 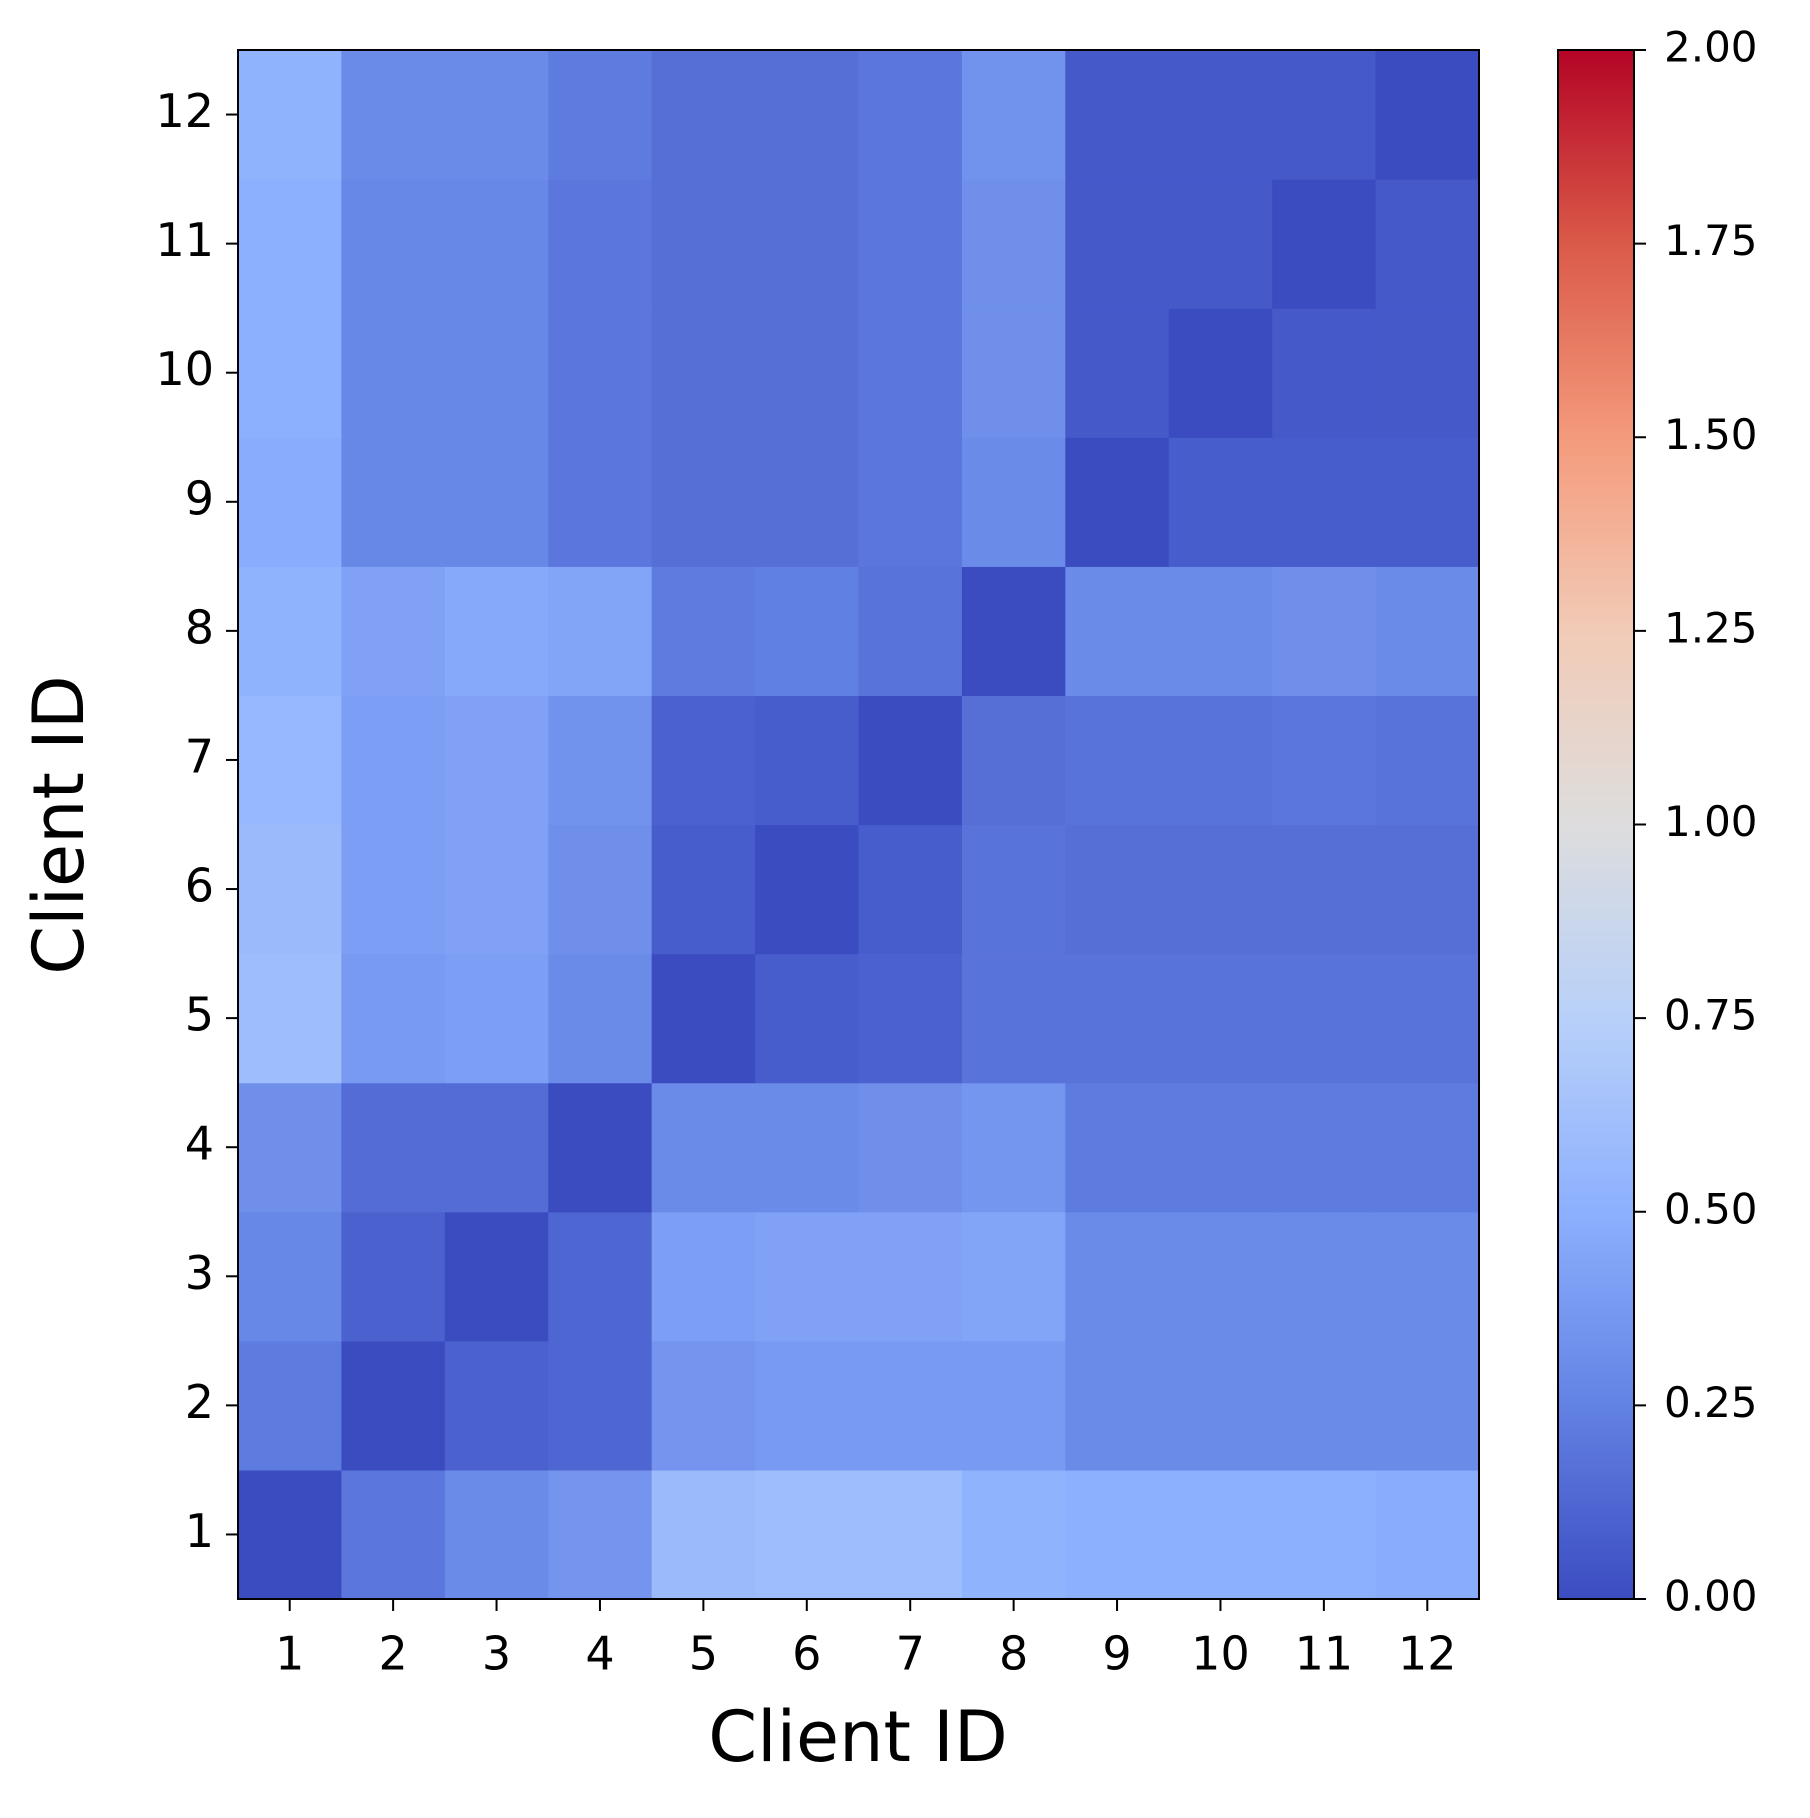 What do you see at coordinates (1711, 240) in the screenshot?
I see `colorbar-tick-label: 1.75` at bounding box center [1711, 240].